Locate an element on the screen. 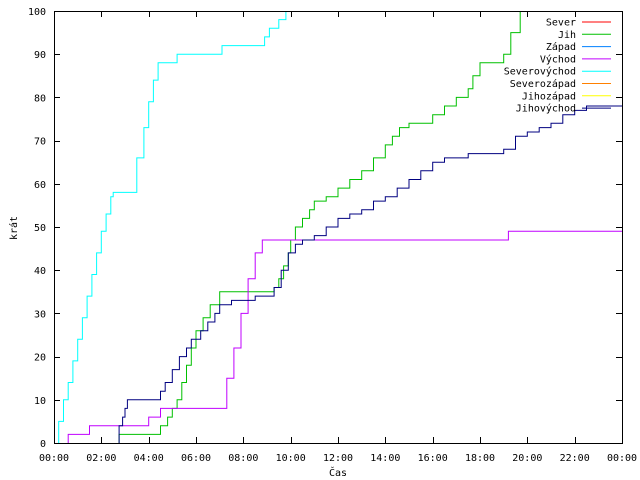  y-axis-title: krát is located at coordinates (14, 228).